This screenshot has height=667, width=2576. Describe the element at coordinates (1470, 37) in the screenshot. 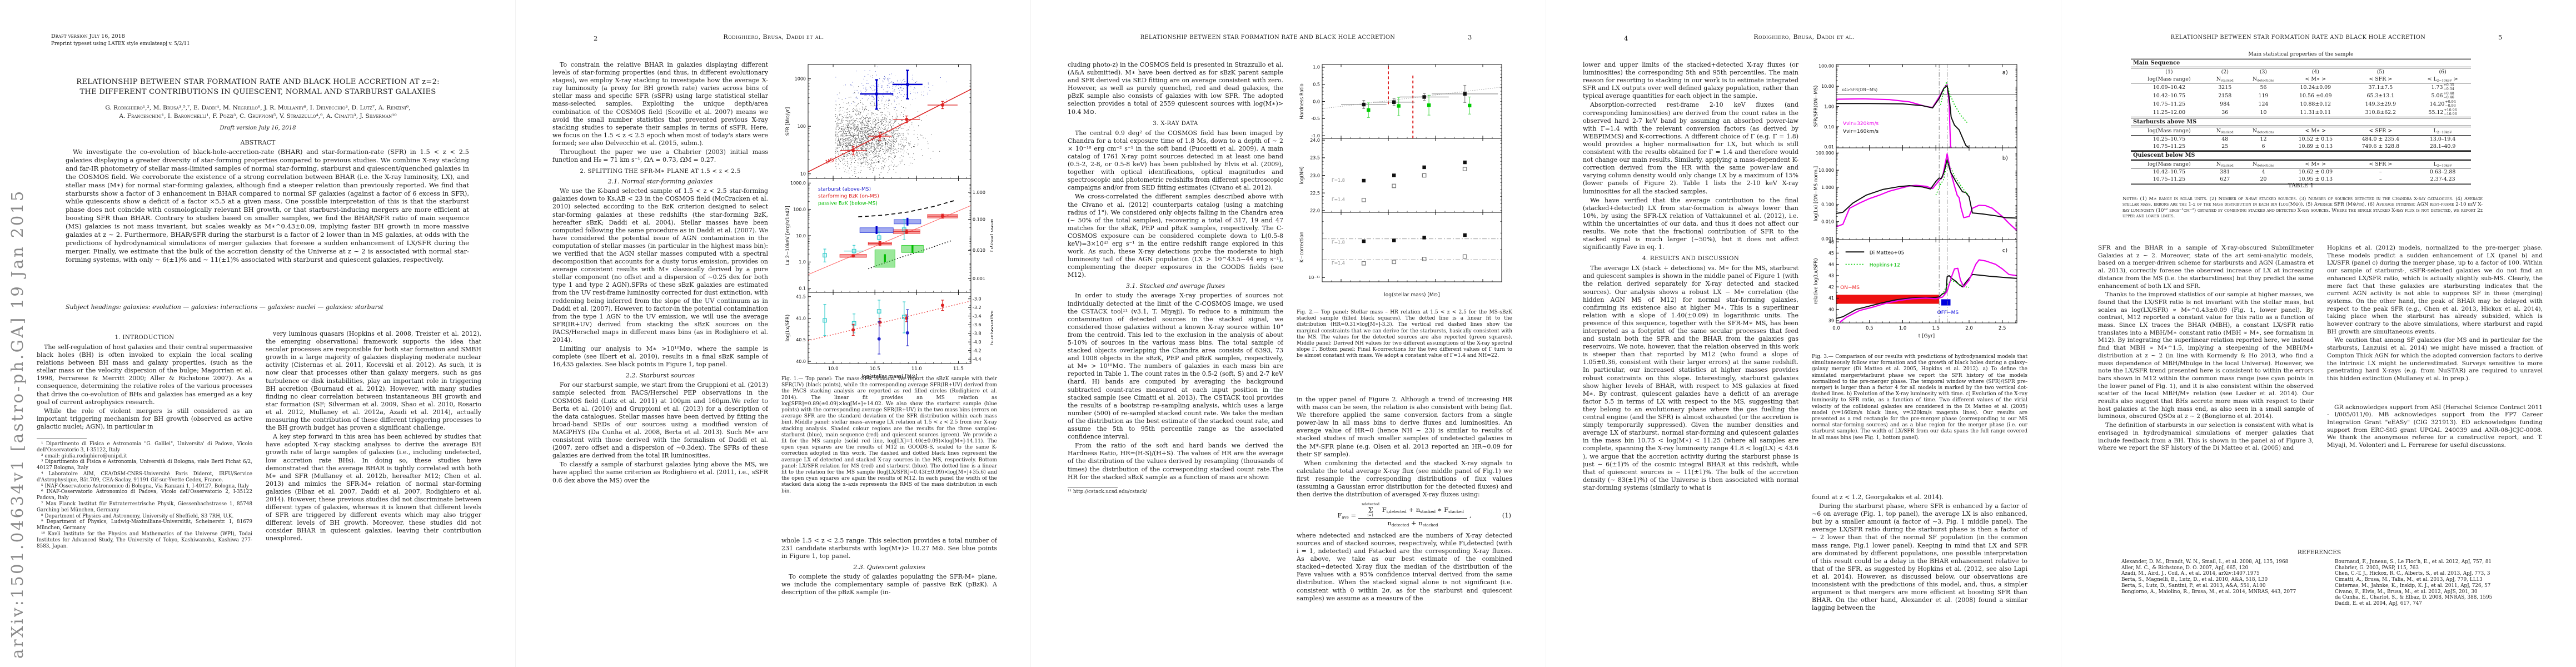

I see `page-number: 3` at that location.